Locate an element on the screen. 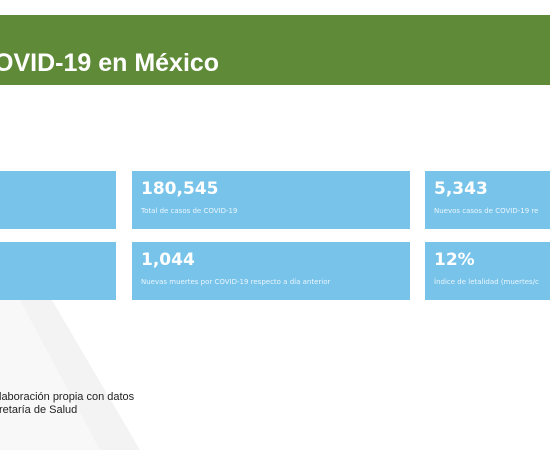 The image size is (550, 450). stat-value: 12% is located at coordinates (454, 260).